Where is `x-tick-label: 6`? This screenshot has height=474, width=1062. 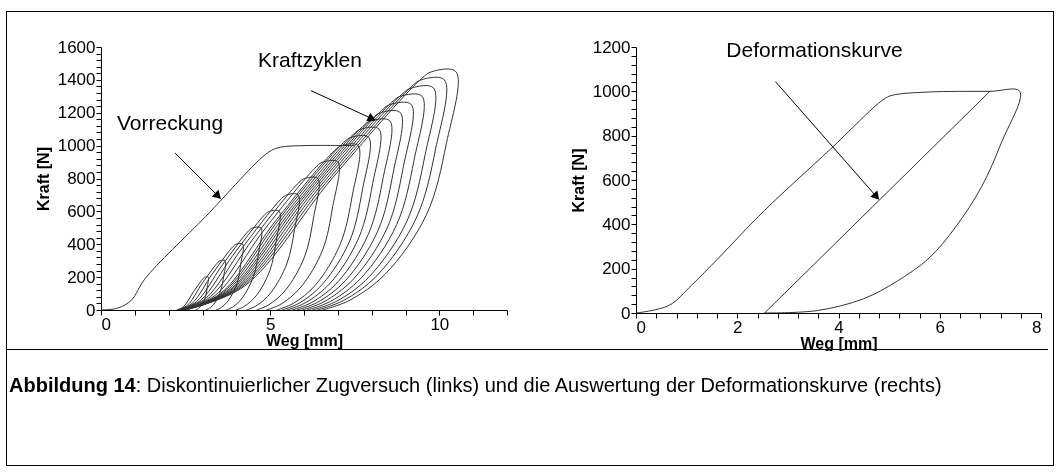 x-tick-label: 6 is located at coordinates (940, 327).